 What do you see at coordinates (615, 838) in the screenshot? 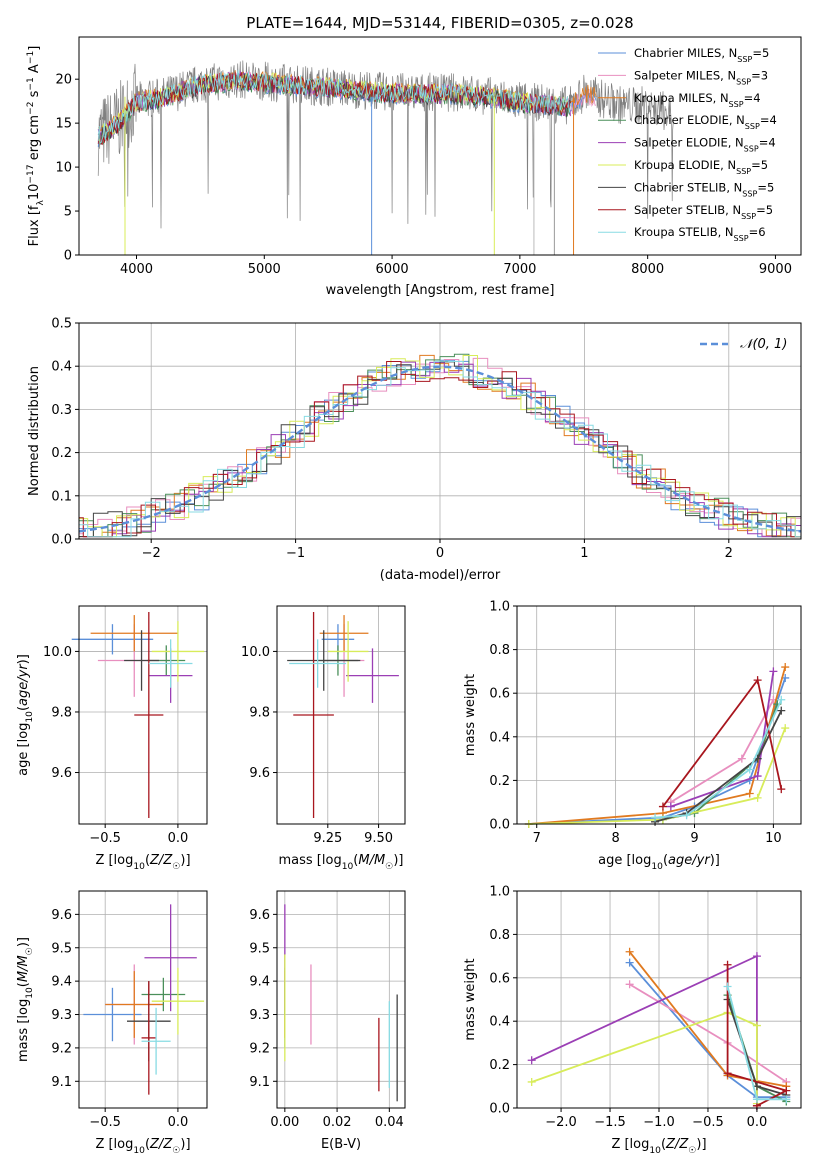
I see `x-tick-label: 8` at bounding box center [615, 838].